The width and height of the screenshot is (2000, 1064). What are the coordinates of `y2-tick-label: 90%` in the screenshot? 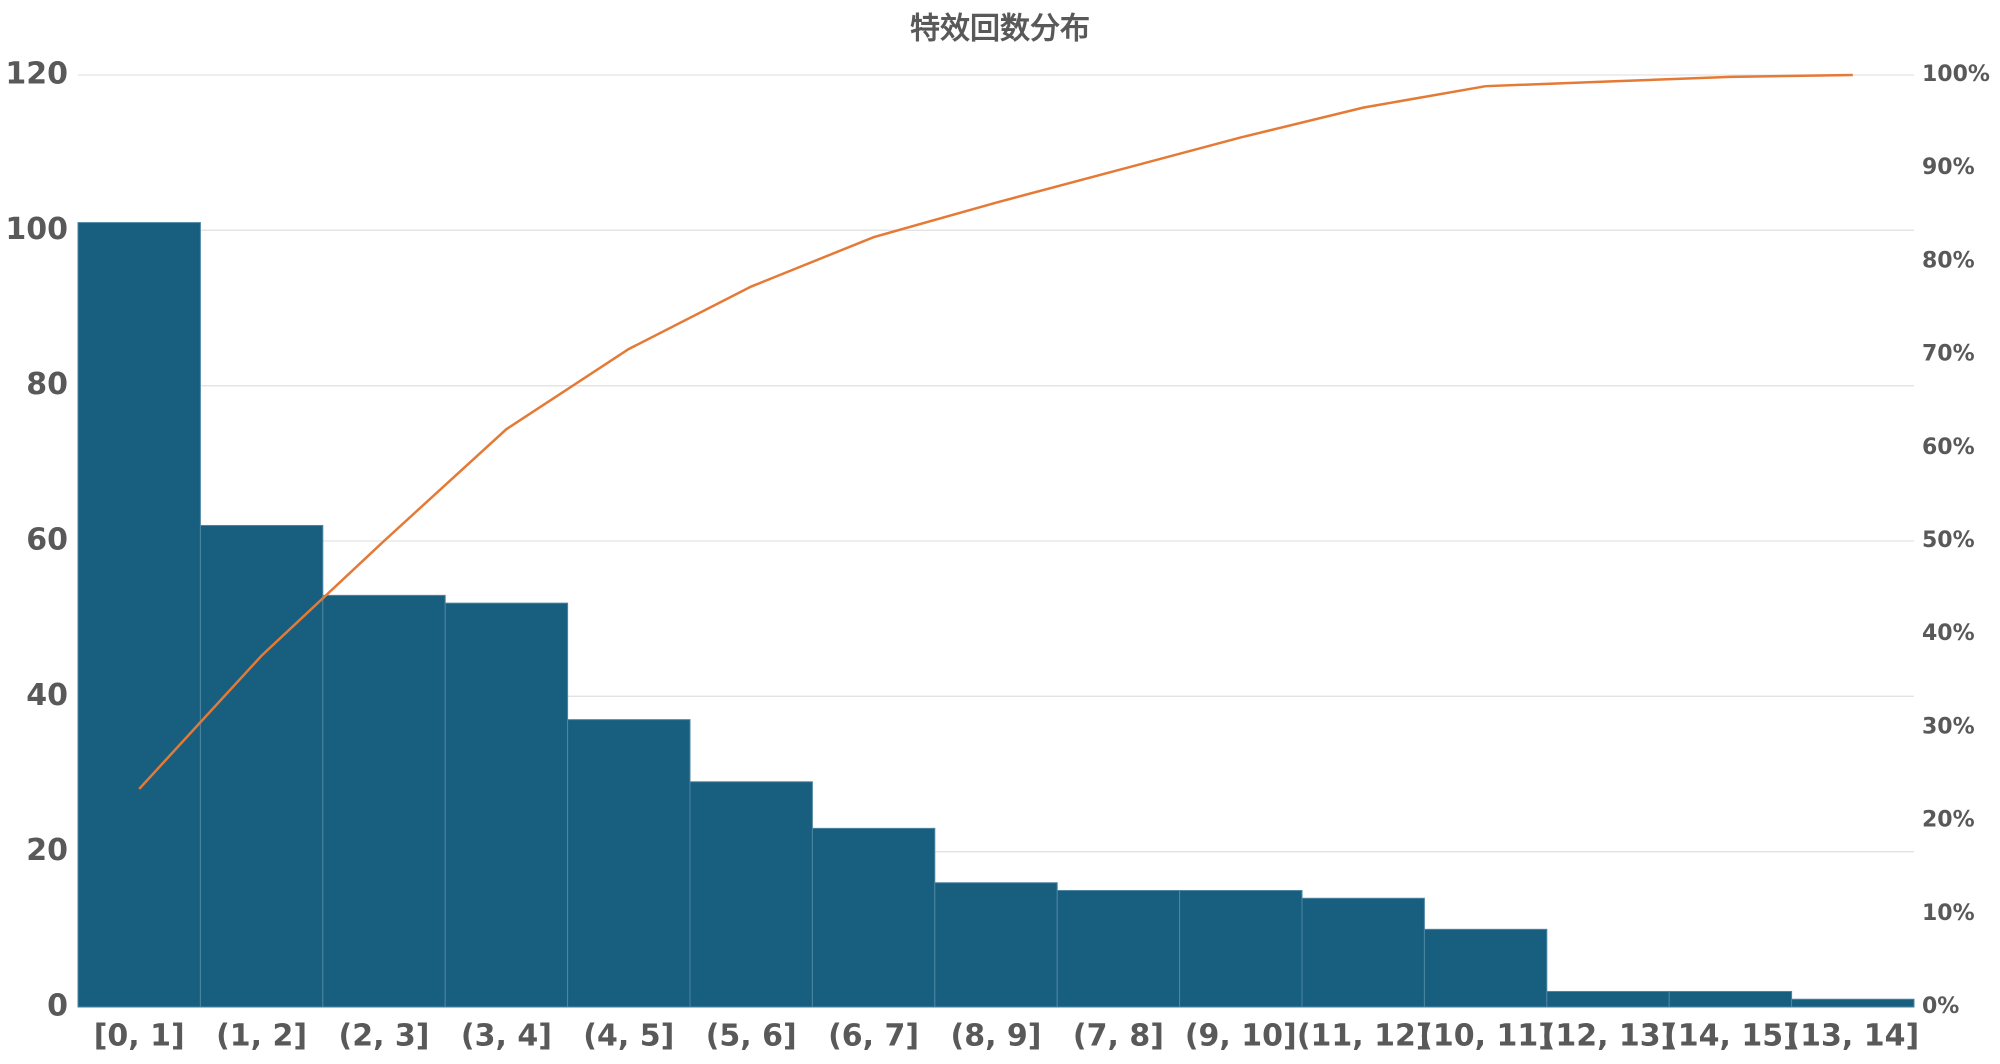 It's located at (1948, 167).